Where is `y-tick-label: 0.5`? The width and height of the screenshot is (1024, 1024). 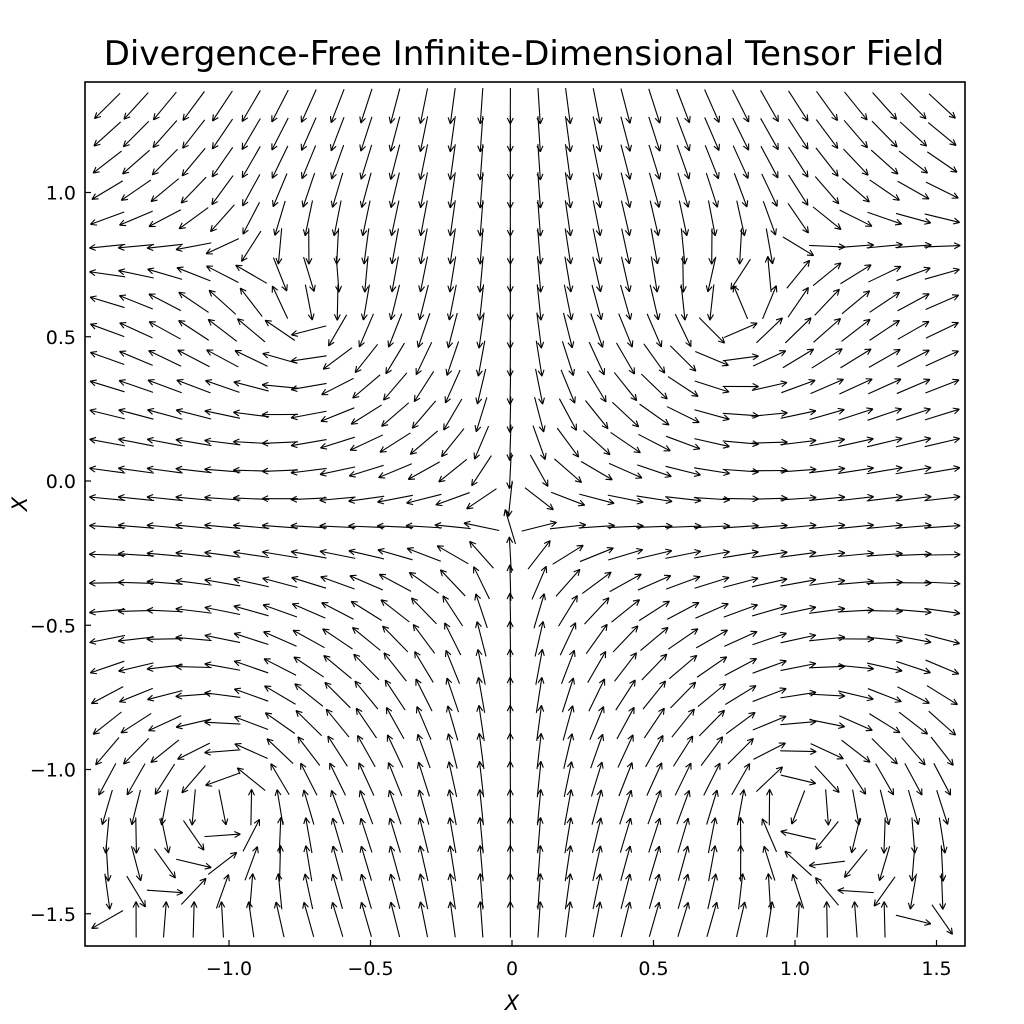 y-tick-label: 0.5 is located at coordinates (61, 338).